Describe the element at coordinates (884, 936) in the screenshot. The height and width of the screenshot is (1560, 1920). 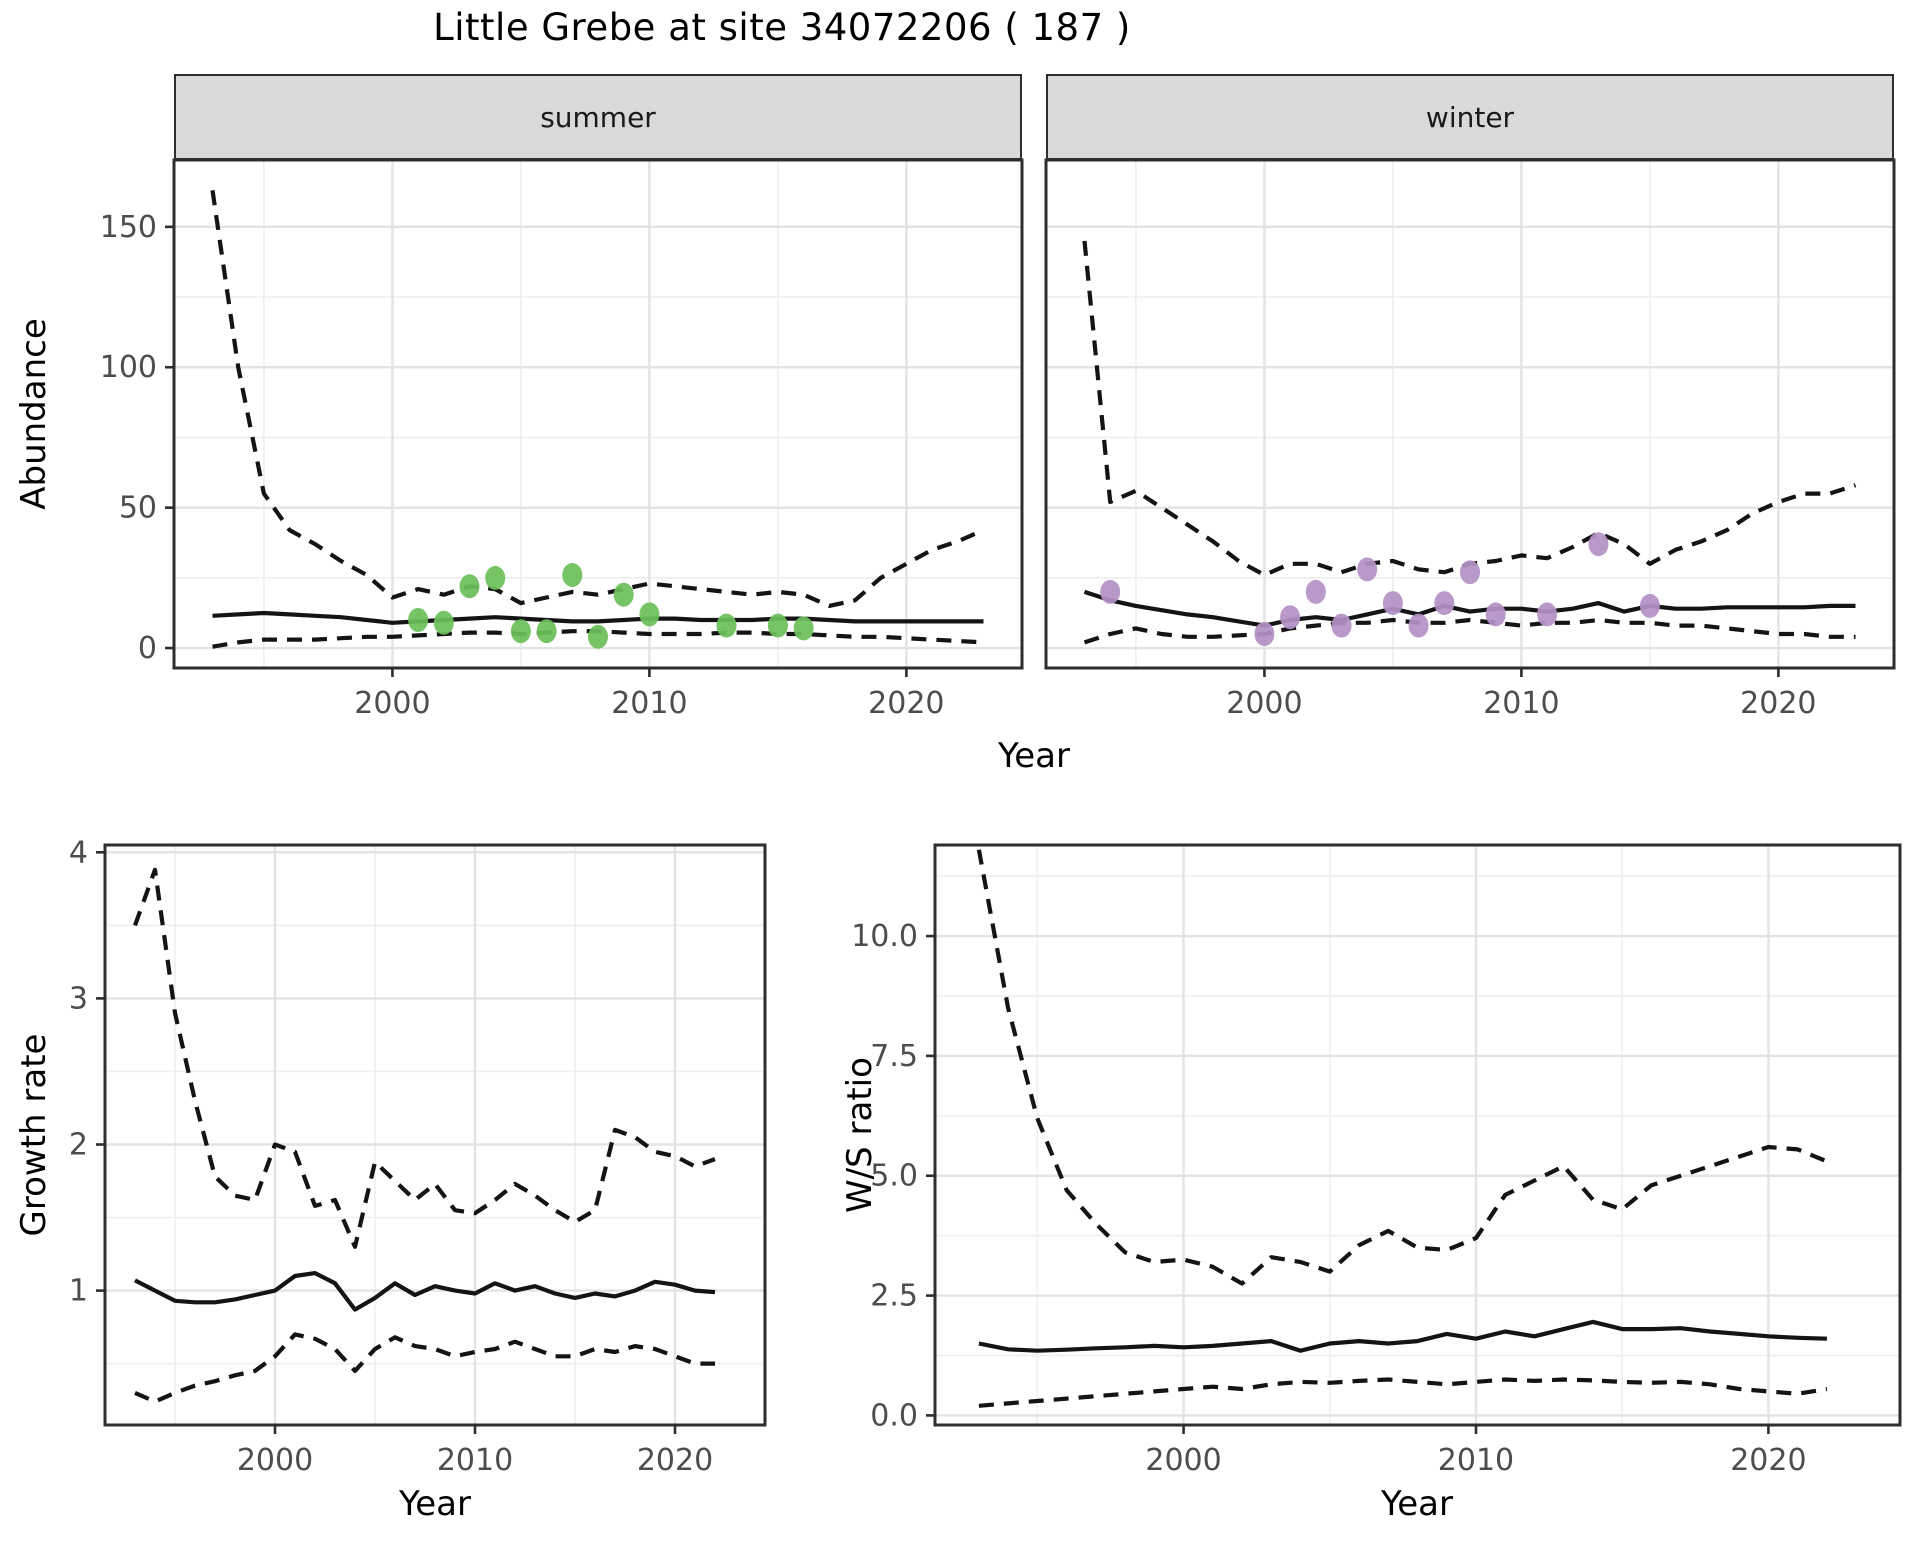
I see `y-tick-label: 10.0` at that location.